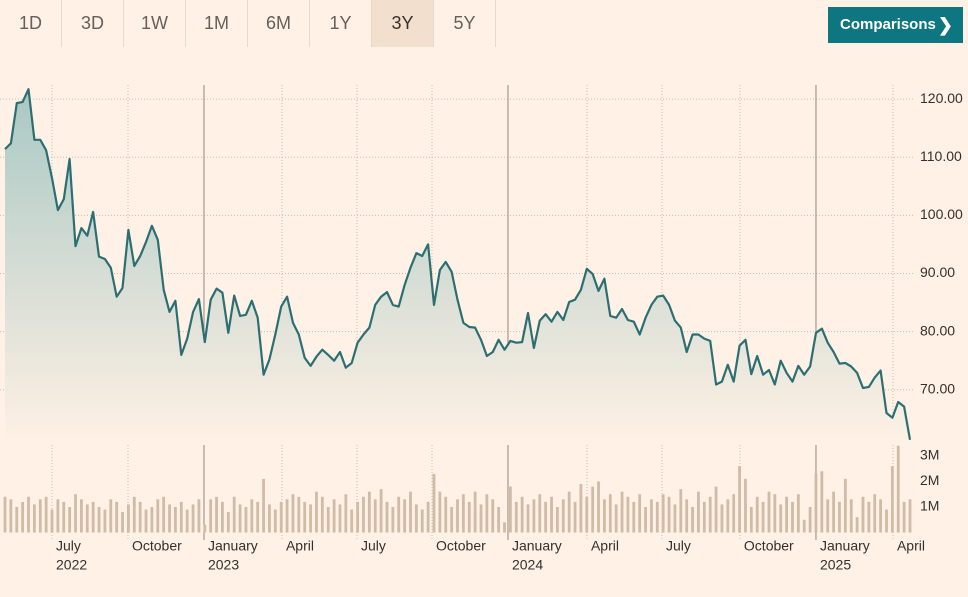  Describe the element at coordinates (835, 565) in the screenshot. I see `x-year-label: 2025` at that location.